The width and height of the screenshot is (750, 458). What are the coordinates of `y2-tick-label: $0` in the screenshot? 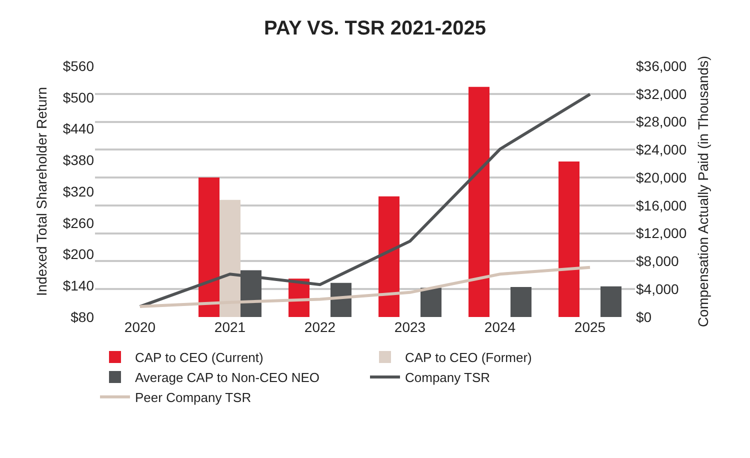 It's located at (644, 316).